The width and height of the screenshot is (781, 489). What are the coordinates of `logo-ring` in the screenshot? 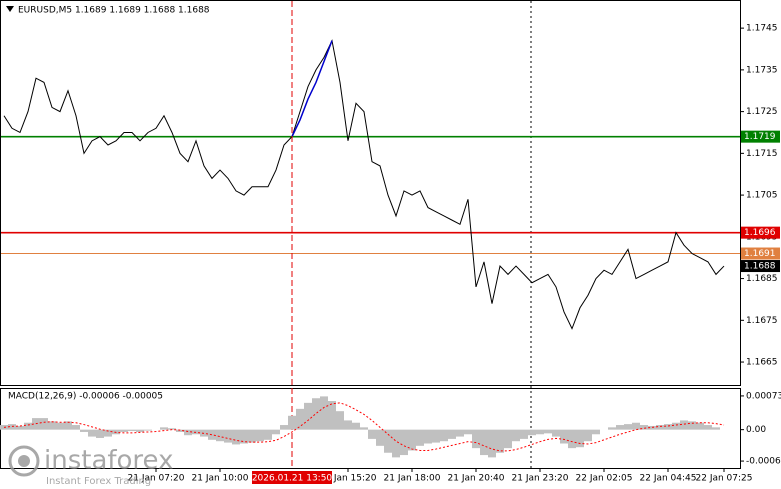 It's located at (24, 461).